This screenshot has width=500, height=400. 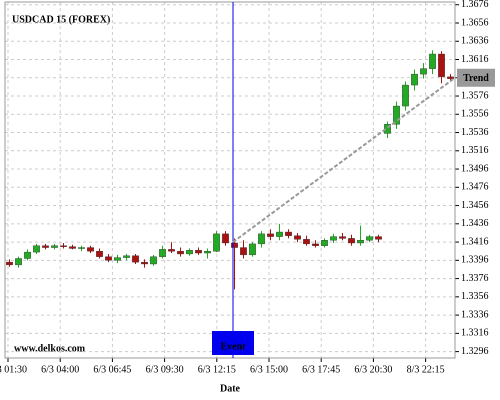 What do you see at coordinates (61, 19) in the screenshot?
I see `chart-title: USDCAD 15 (FOREX)` at bounding box center [61, 19].